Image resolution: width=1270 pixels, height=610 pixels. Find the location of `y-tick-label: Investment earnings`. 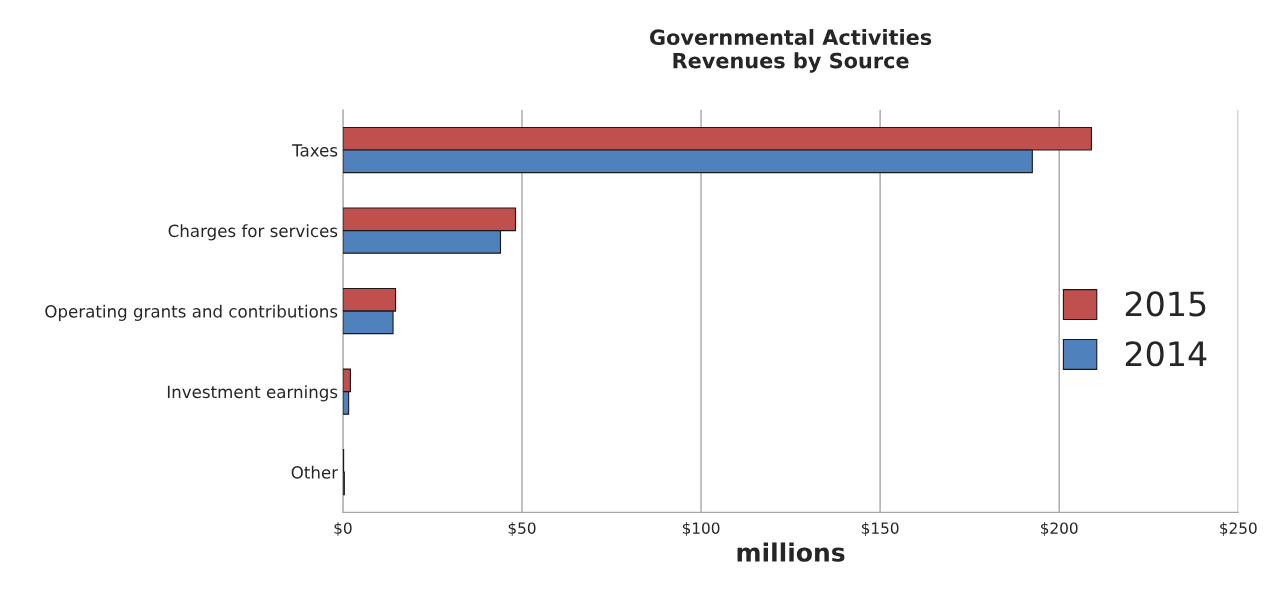

y-tick-label: Investment earnings is located at coordinates (252, 393).